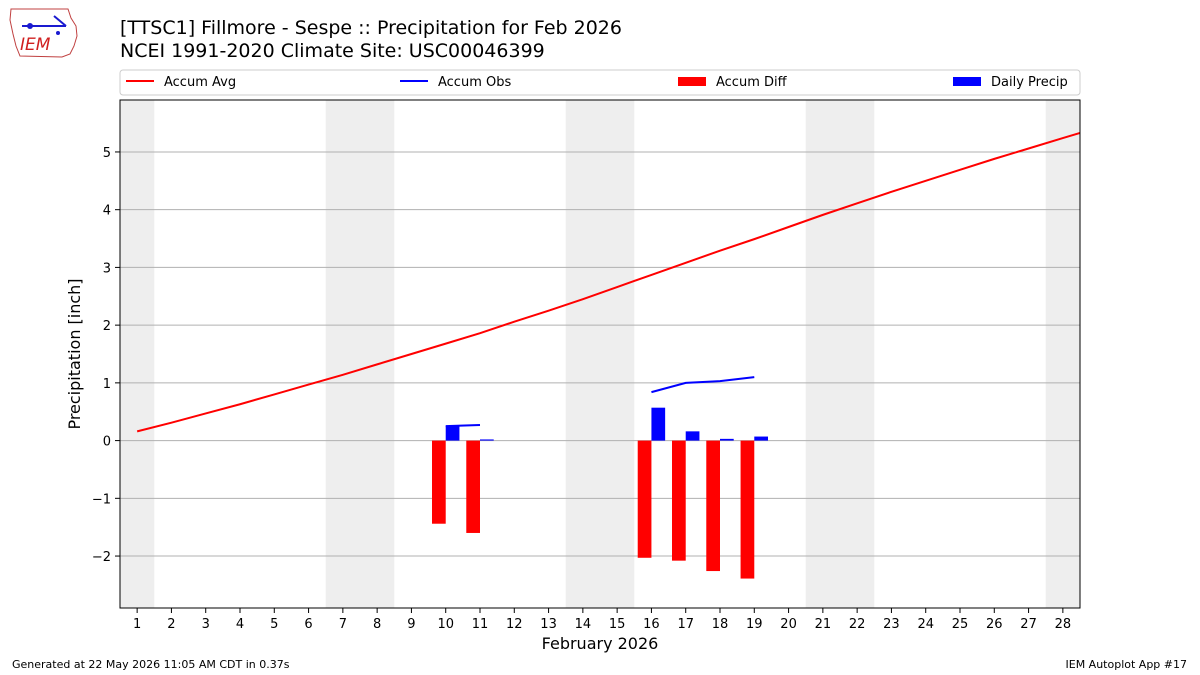 This screenshot has height=675, width=1200. What do you see at coordinates (137, 624) in the screenshot?
I see `x-tick-label: 1` at bounding box center [137, 624].